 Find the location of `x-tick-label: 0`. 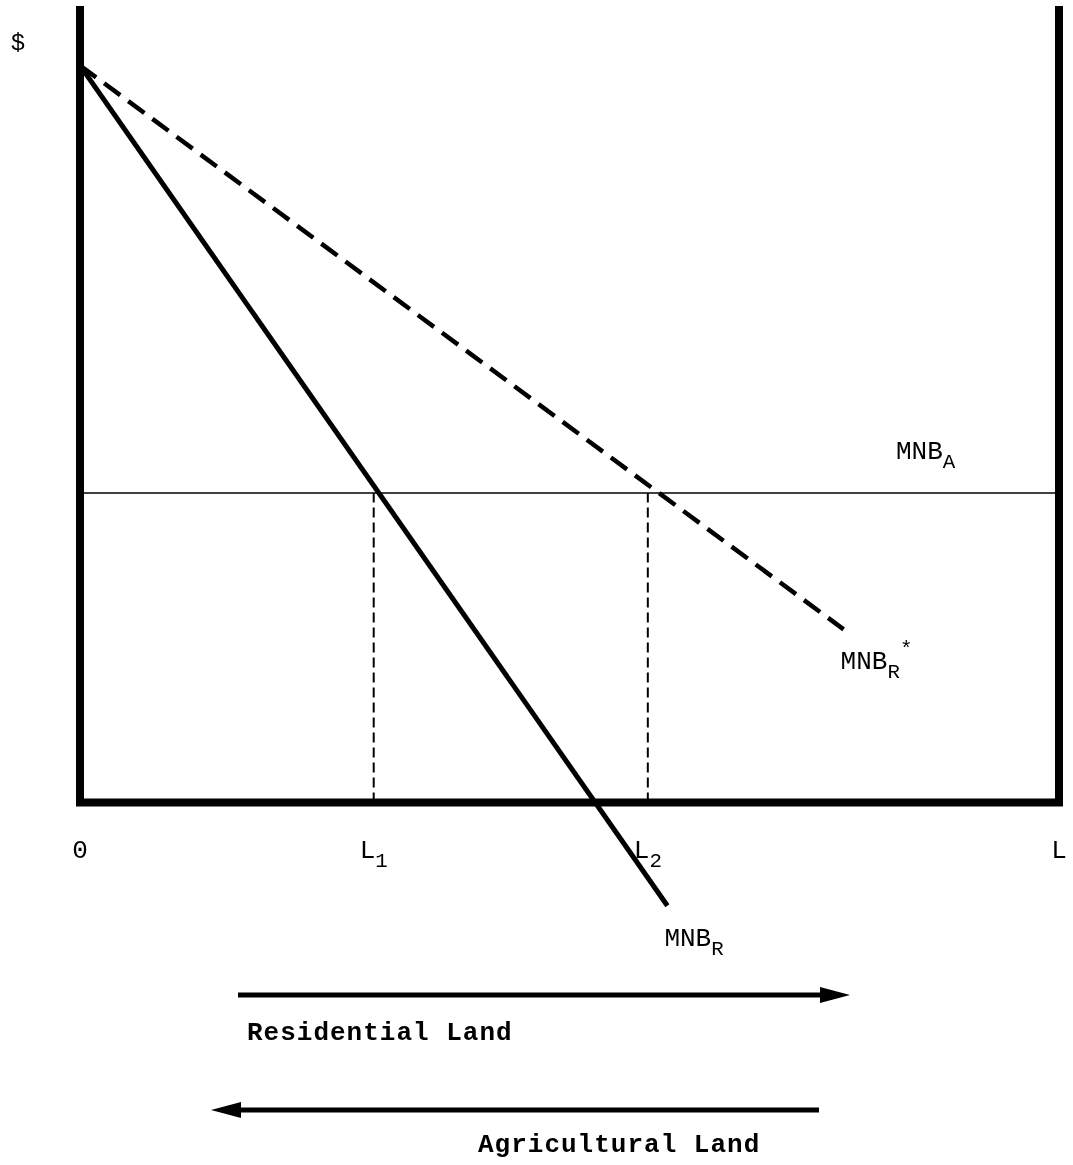

x-tick-label: 0 is located at coordinates (80, 850).